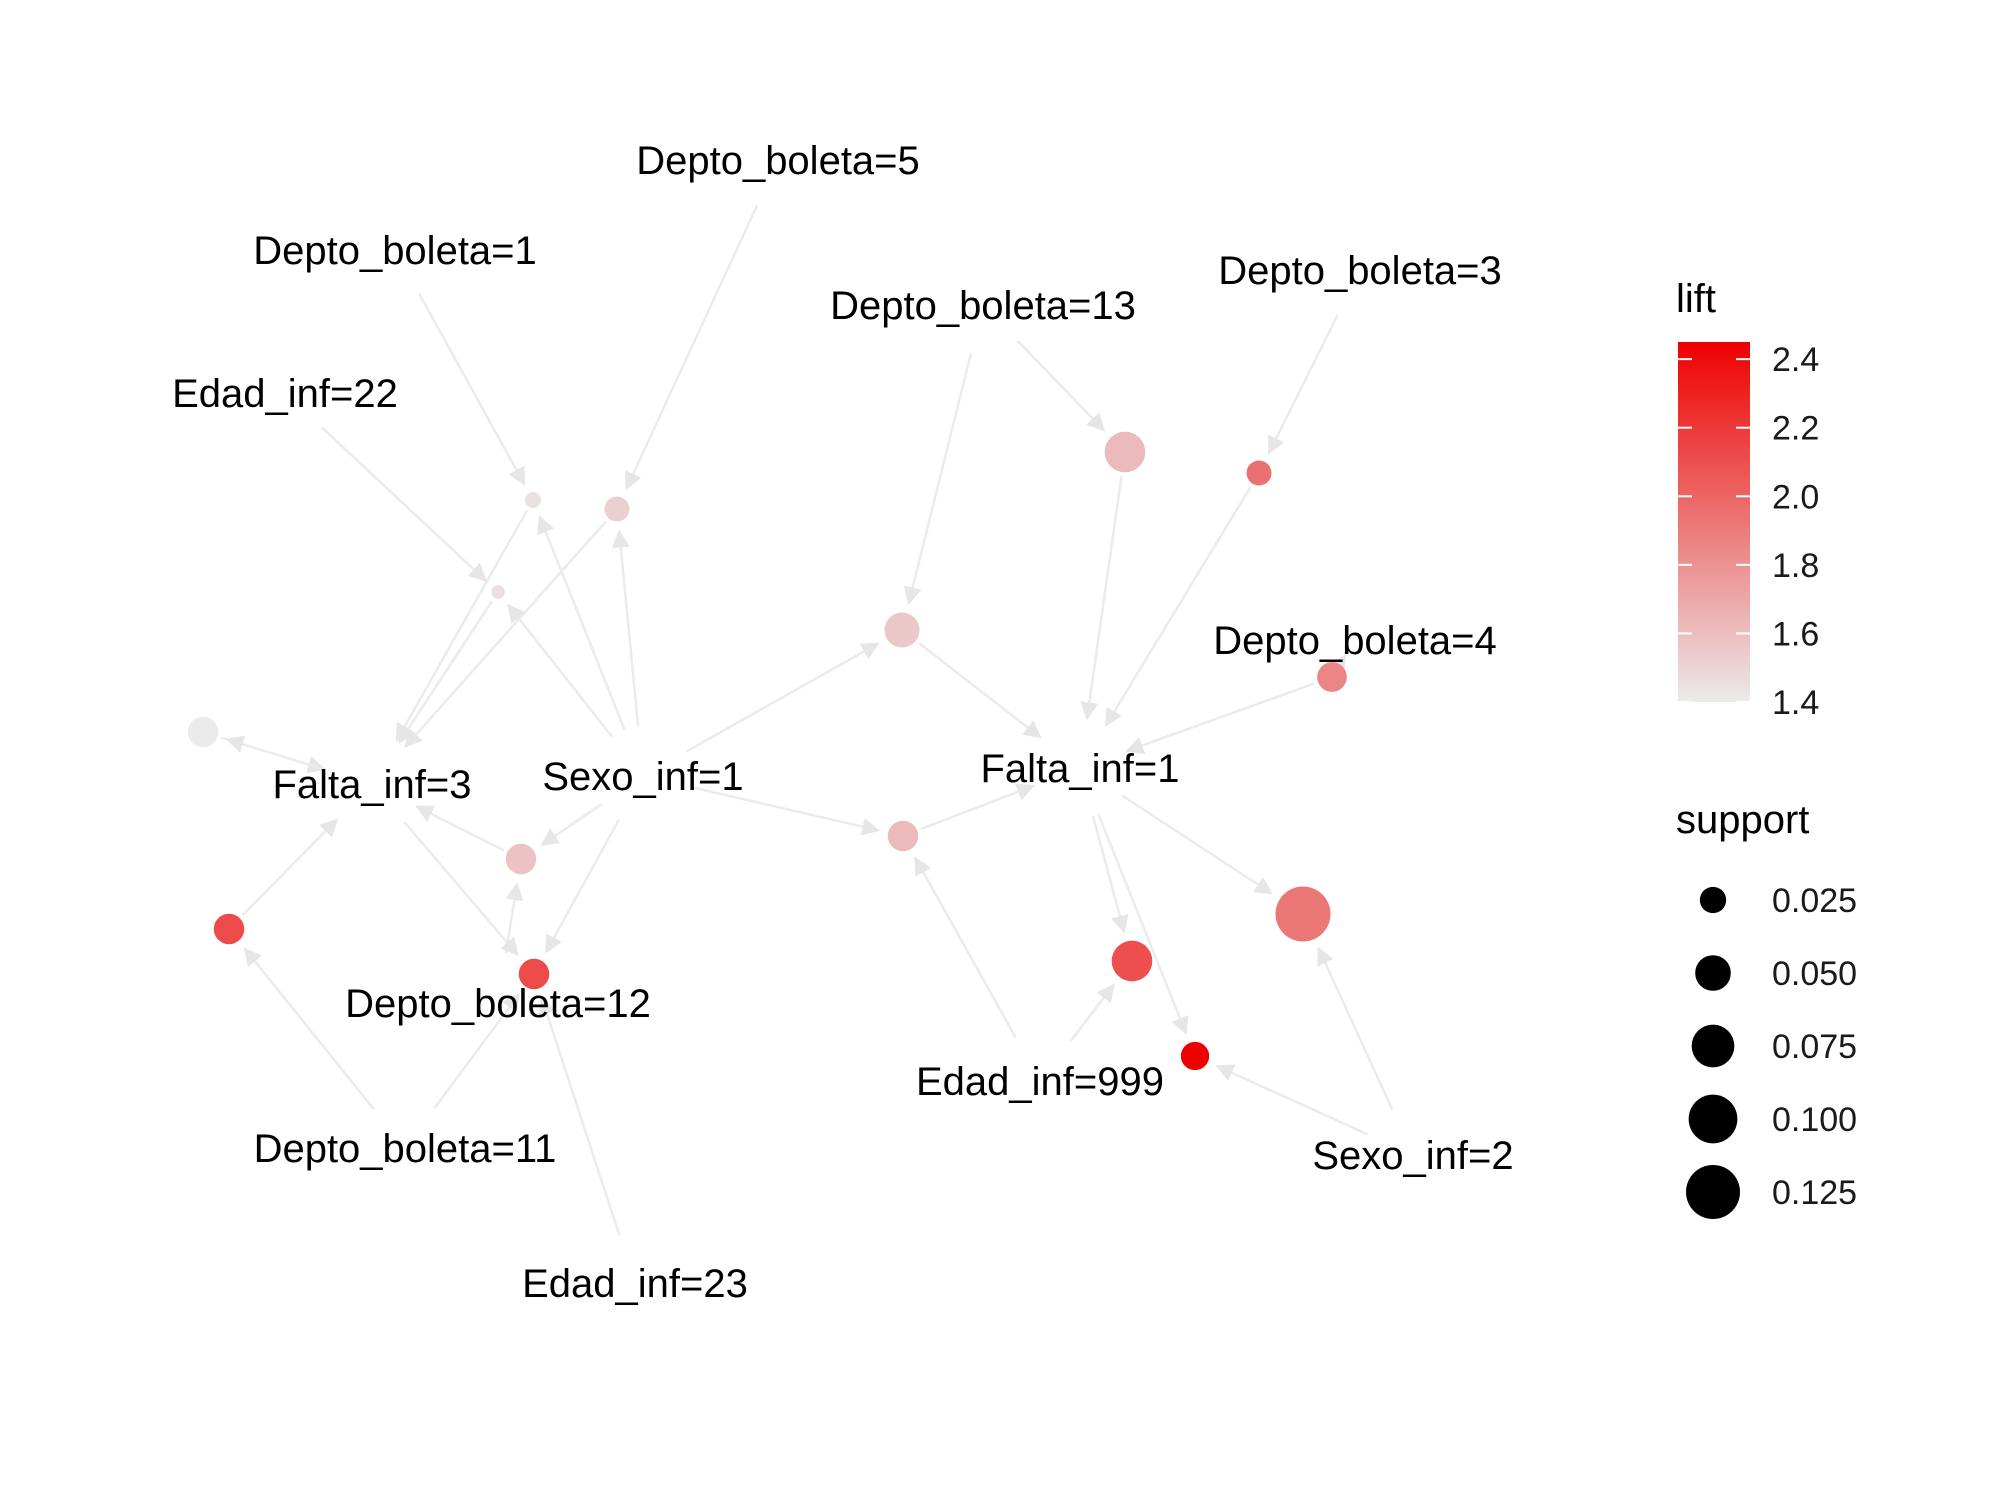 The height and width of the screenshot is (1500, 2000). What do you see at coordinates (1795, 497) in the screenshot?
I see `lift-tick-label: 2.0` at bounding box center [1795, 497].